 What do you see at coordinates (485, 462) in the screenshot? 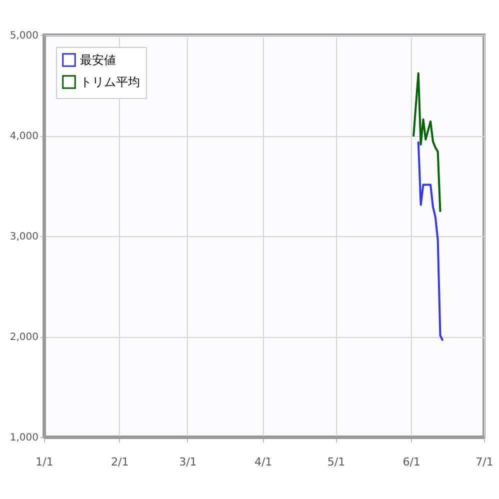
I see `x-tick-label: 7/1` at bounding box center [485, 462].